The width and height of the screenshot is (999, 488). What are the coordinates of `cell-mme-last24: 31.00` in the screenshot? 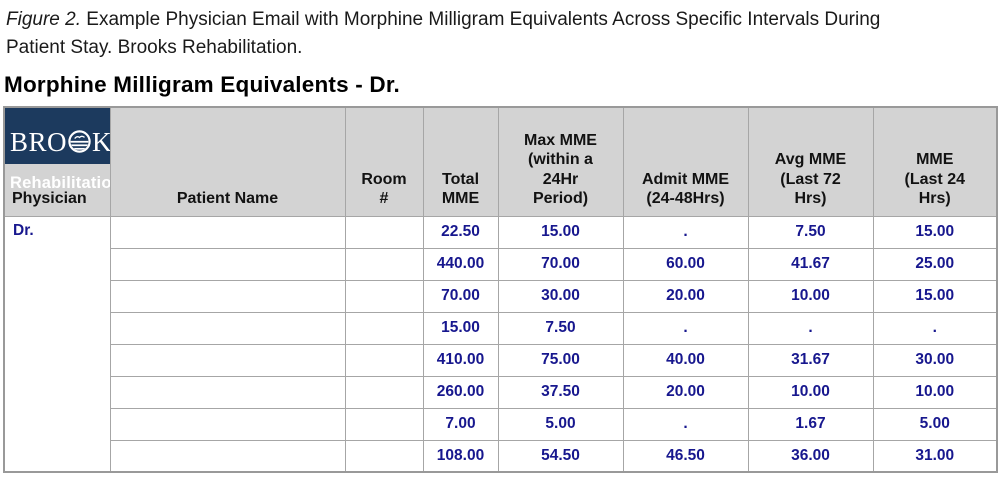 It's located at (935, 456).